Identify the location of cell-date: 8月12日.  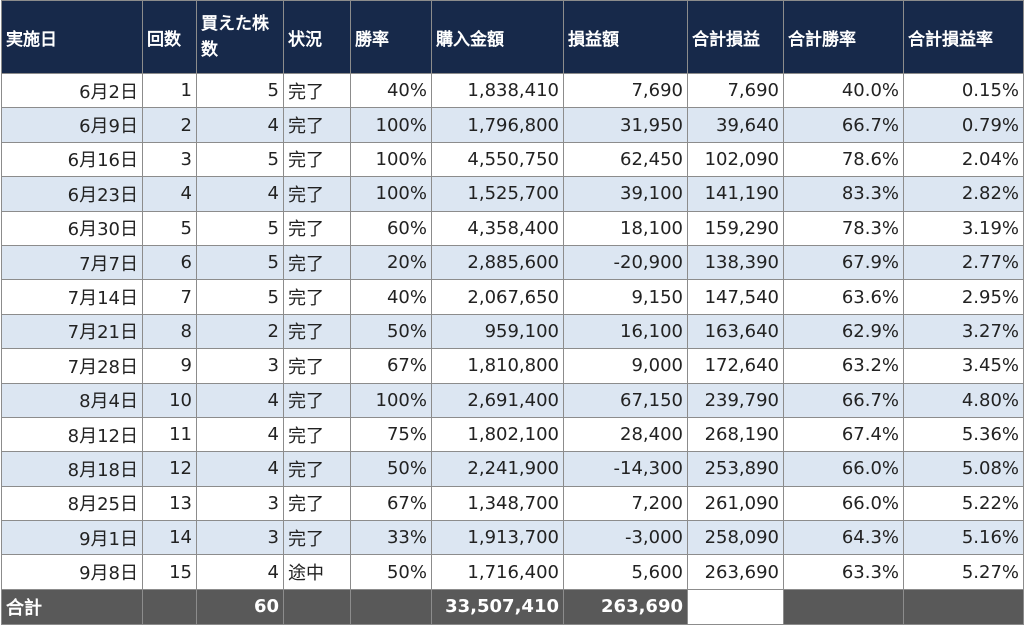
(72, 434).